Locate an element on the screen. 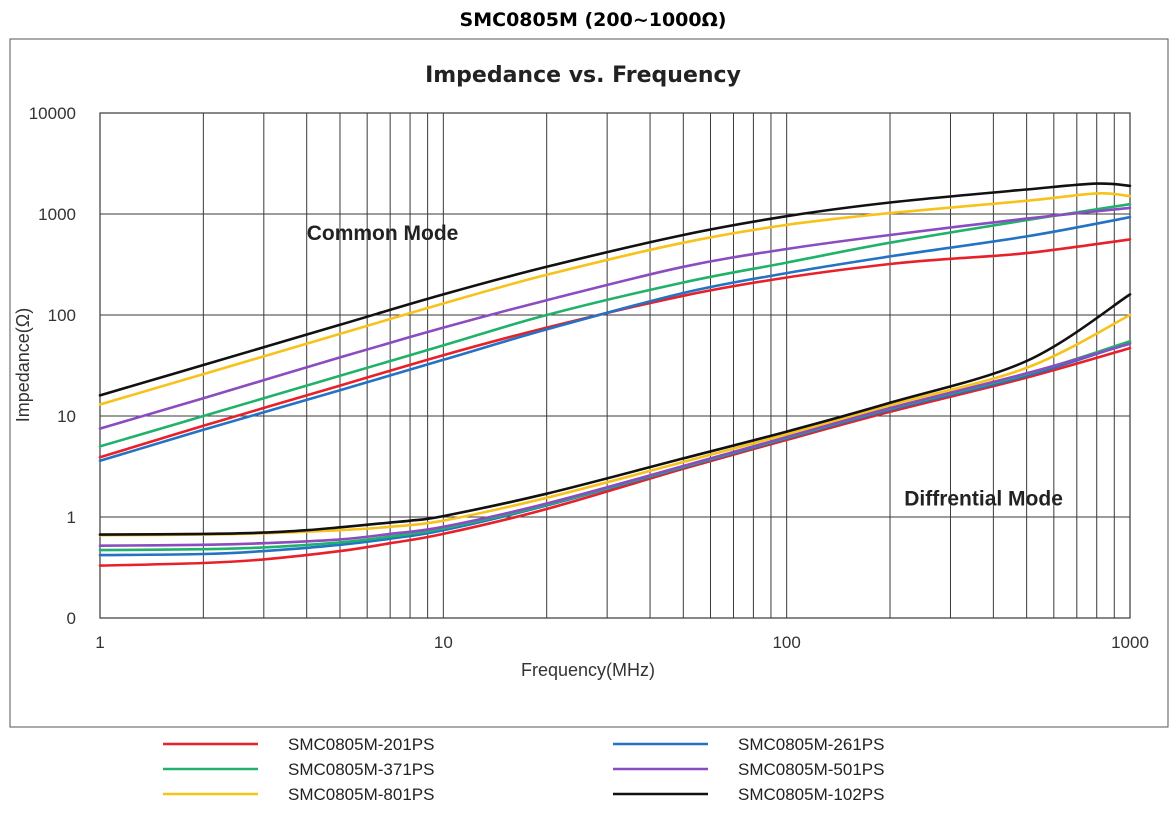 The height and width of the screenshot is (814, 1172). annotation-differential-mode: Diffrential Mode is located at coordinates (983, 498).